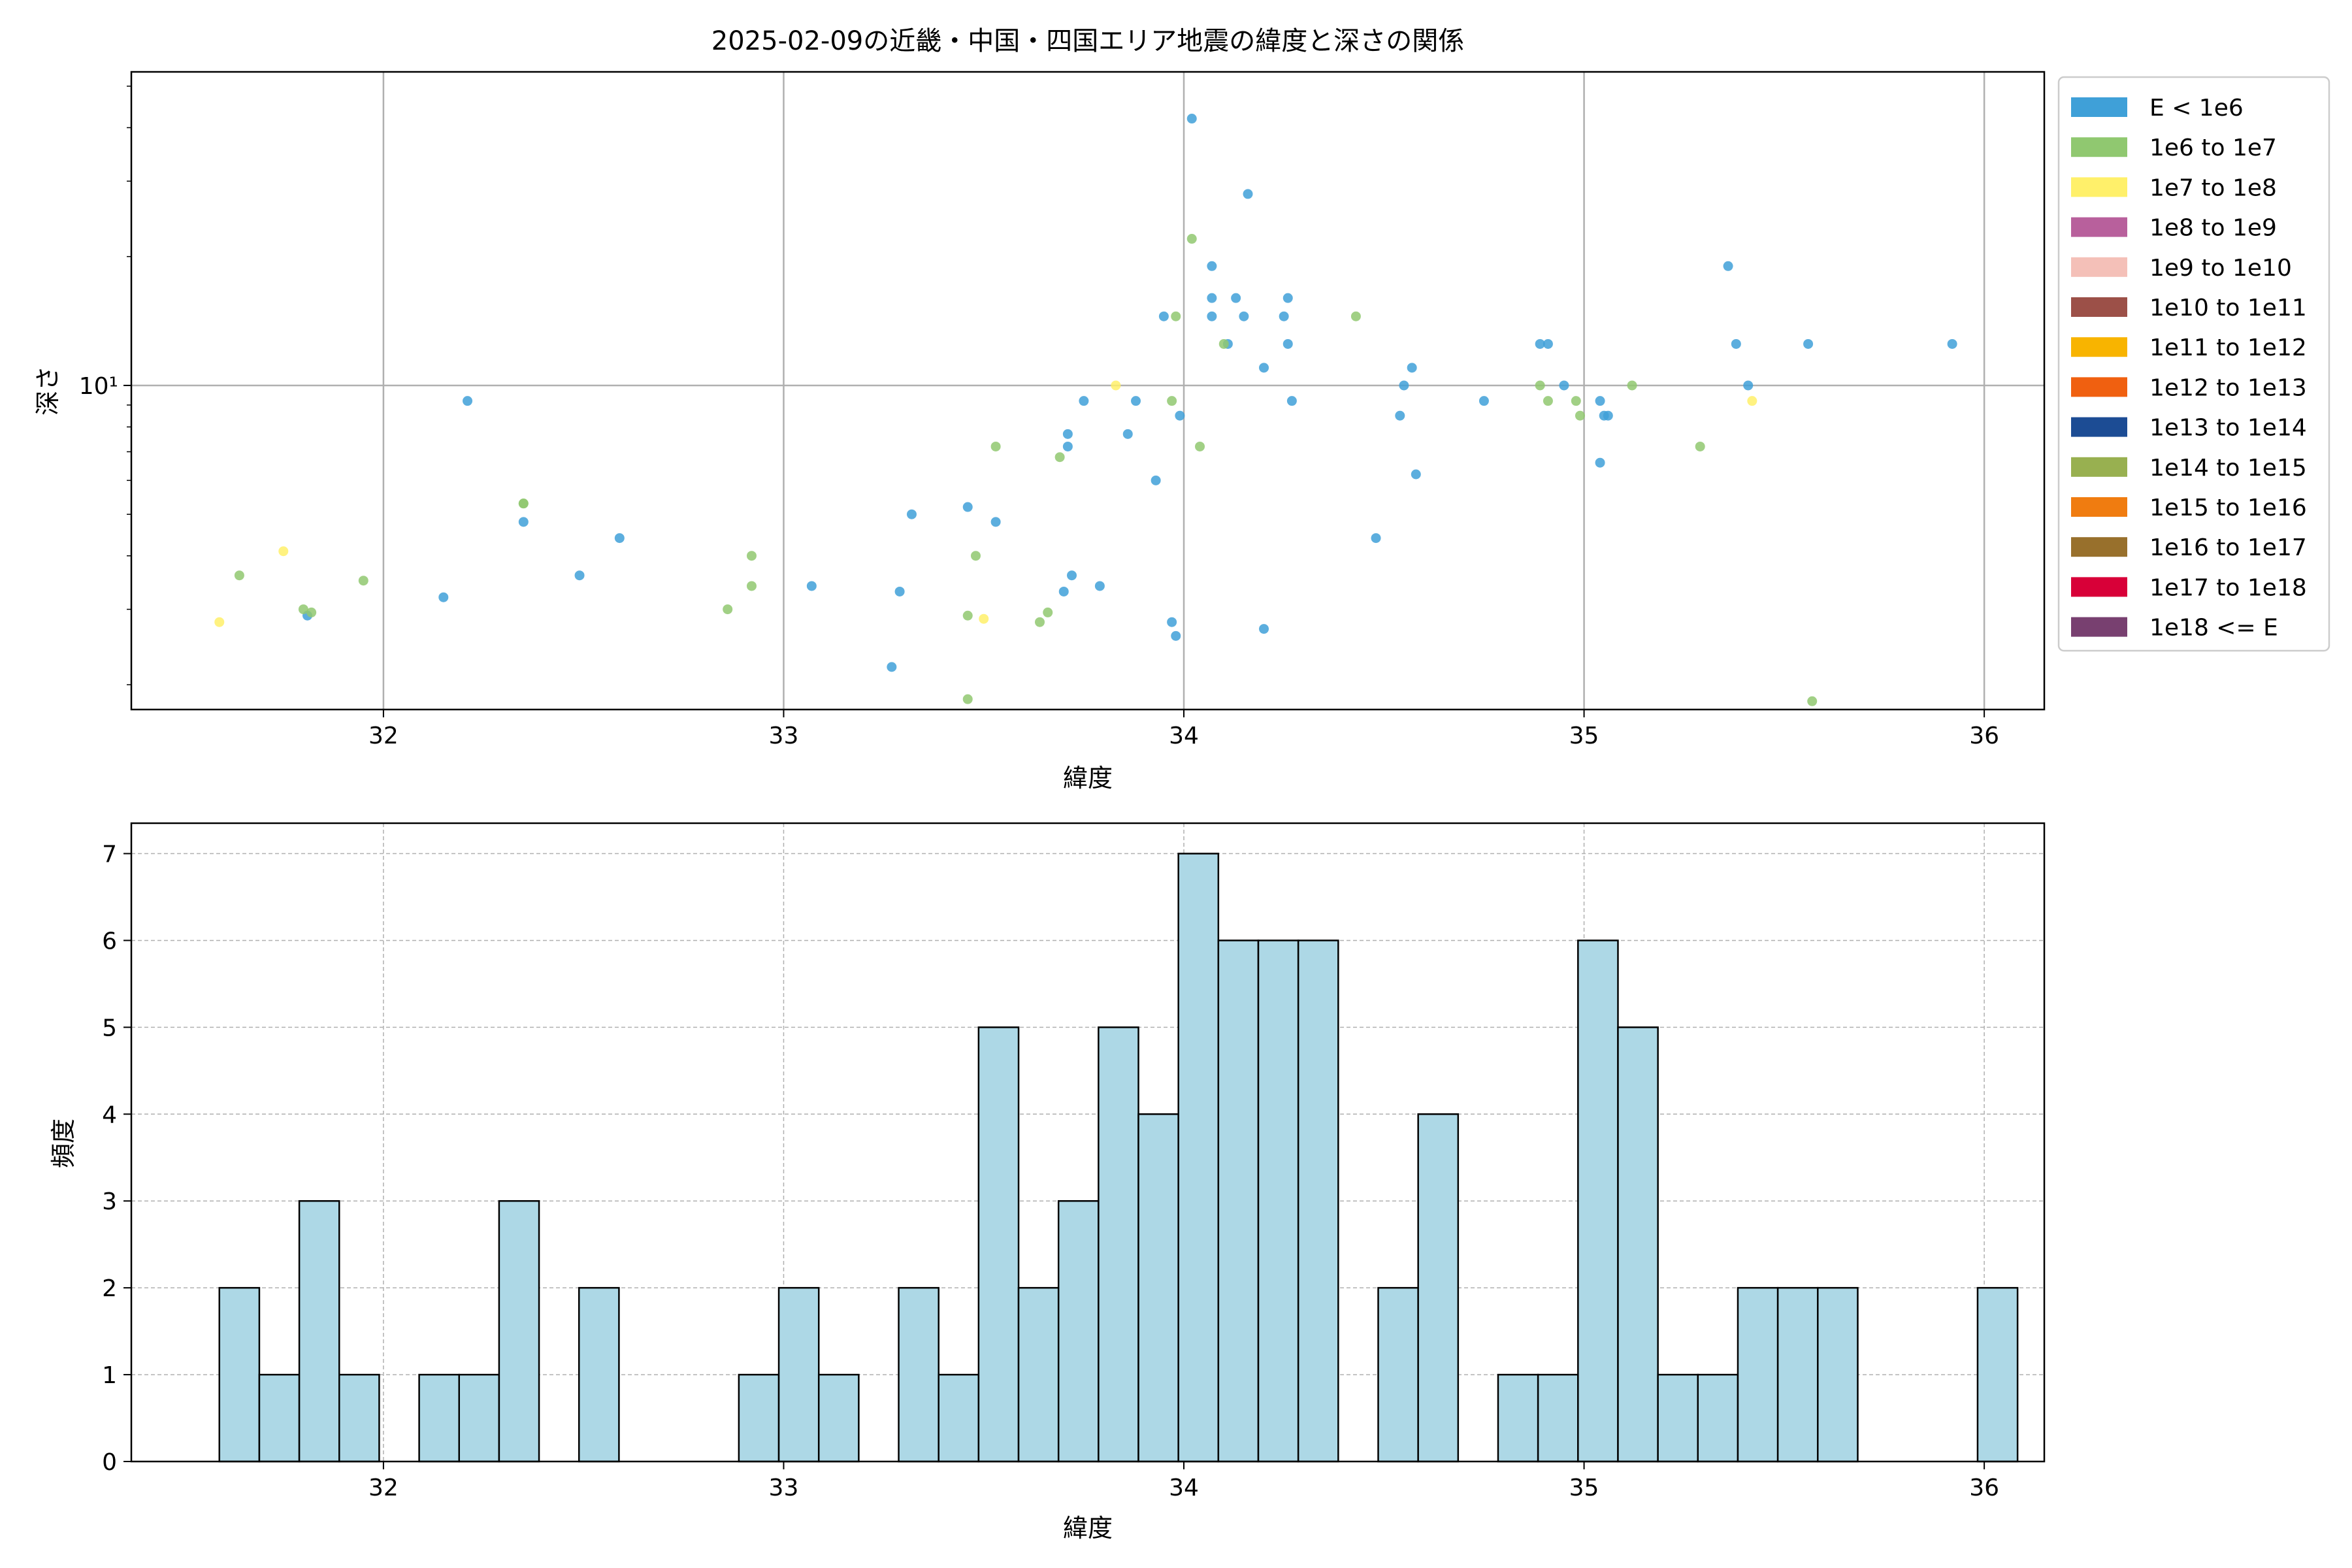  Describe the element at coordinates (2228, 308) in the screenshot. I see `legend-label: 1e10 to 1e11` at that location.